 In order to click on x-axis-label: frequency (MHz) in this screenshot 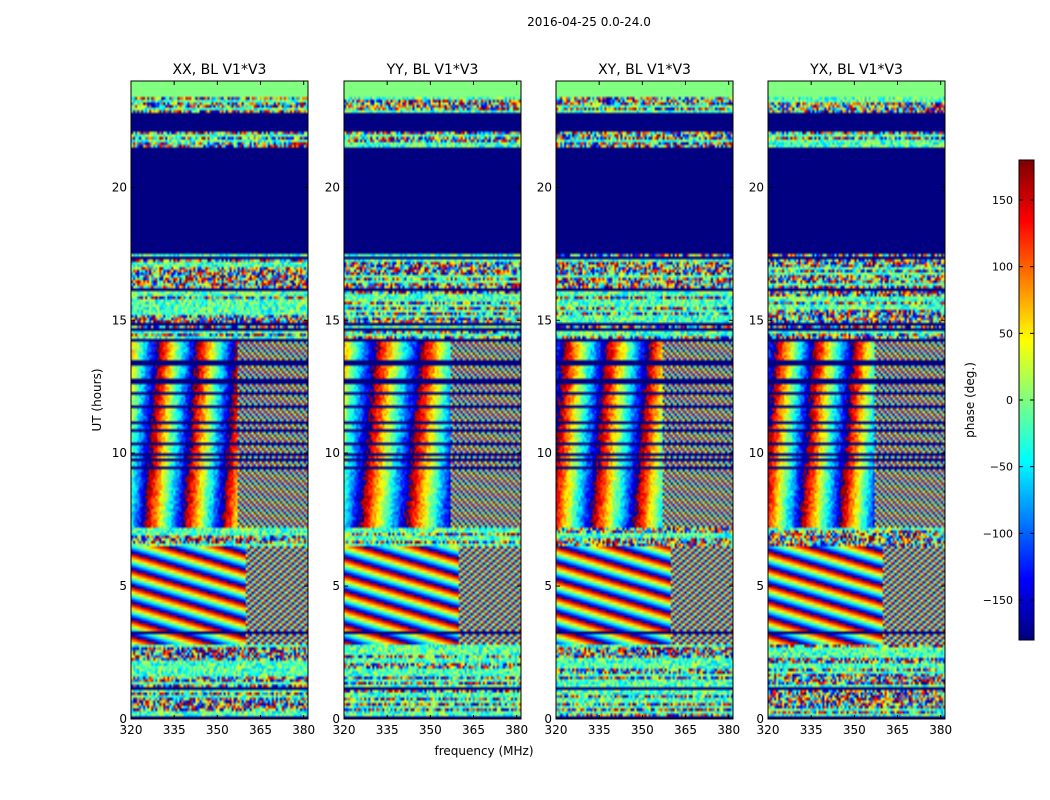, I will do `click(483, 751)`.